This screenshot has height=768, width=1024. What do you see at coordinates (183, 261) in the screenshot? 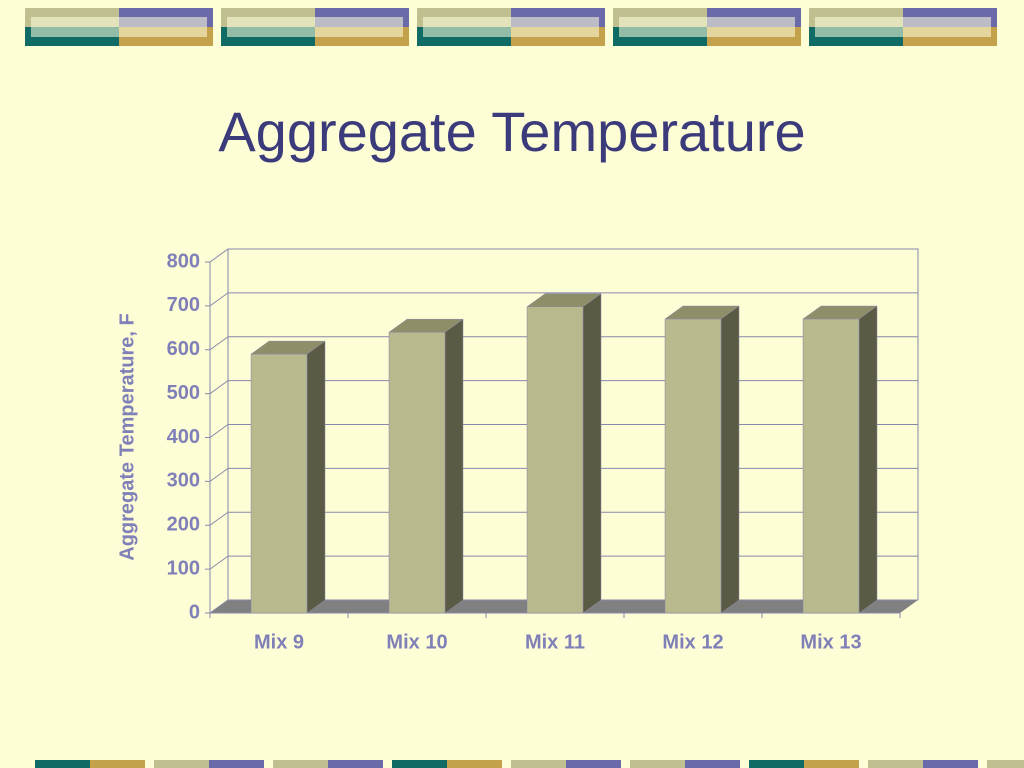
I see `y-tick-label: 800` at bounding box center [183, 261].